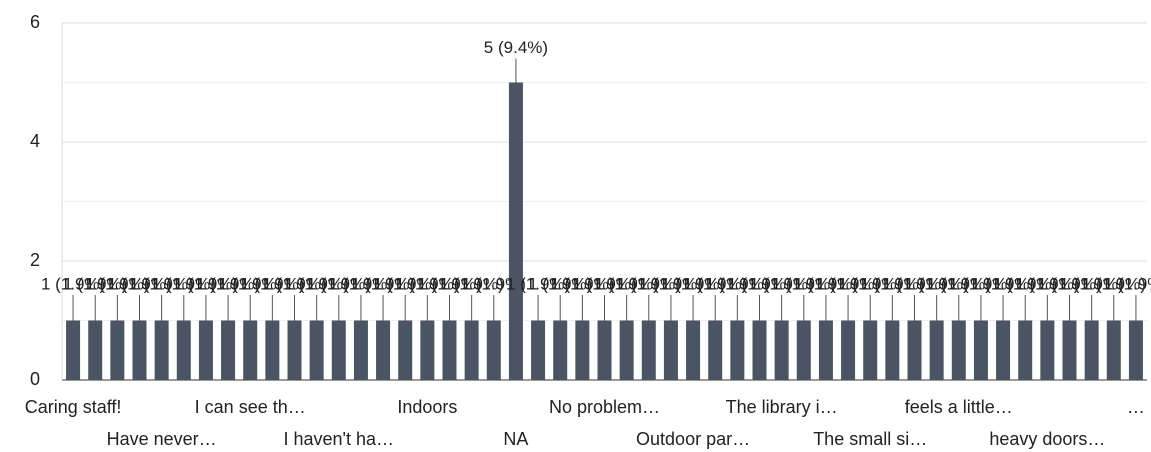 The image size is (1151, 452). I want to click on x-tick-label: Caring staff!, so click(73, 407).